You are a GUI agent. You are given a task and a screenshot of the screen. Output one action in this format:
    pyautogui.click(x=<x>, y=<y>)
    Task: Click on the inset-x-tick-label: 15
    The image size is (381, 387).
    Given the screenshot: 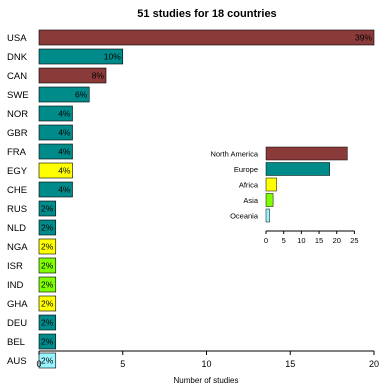 What is the action you would take?
    pyautogui.click(x=319, y=240)
    